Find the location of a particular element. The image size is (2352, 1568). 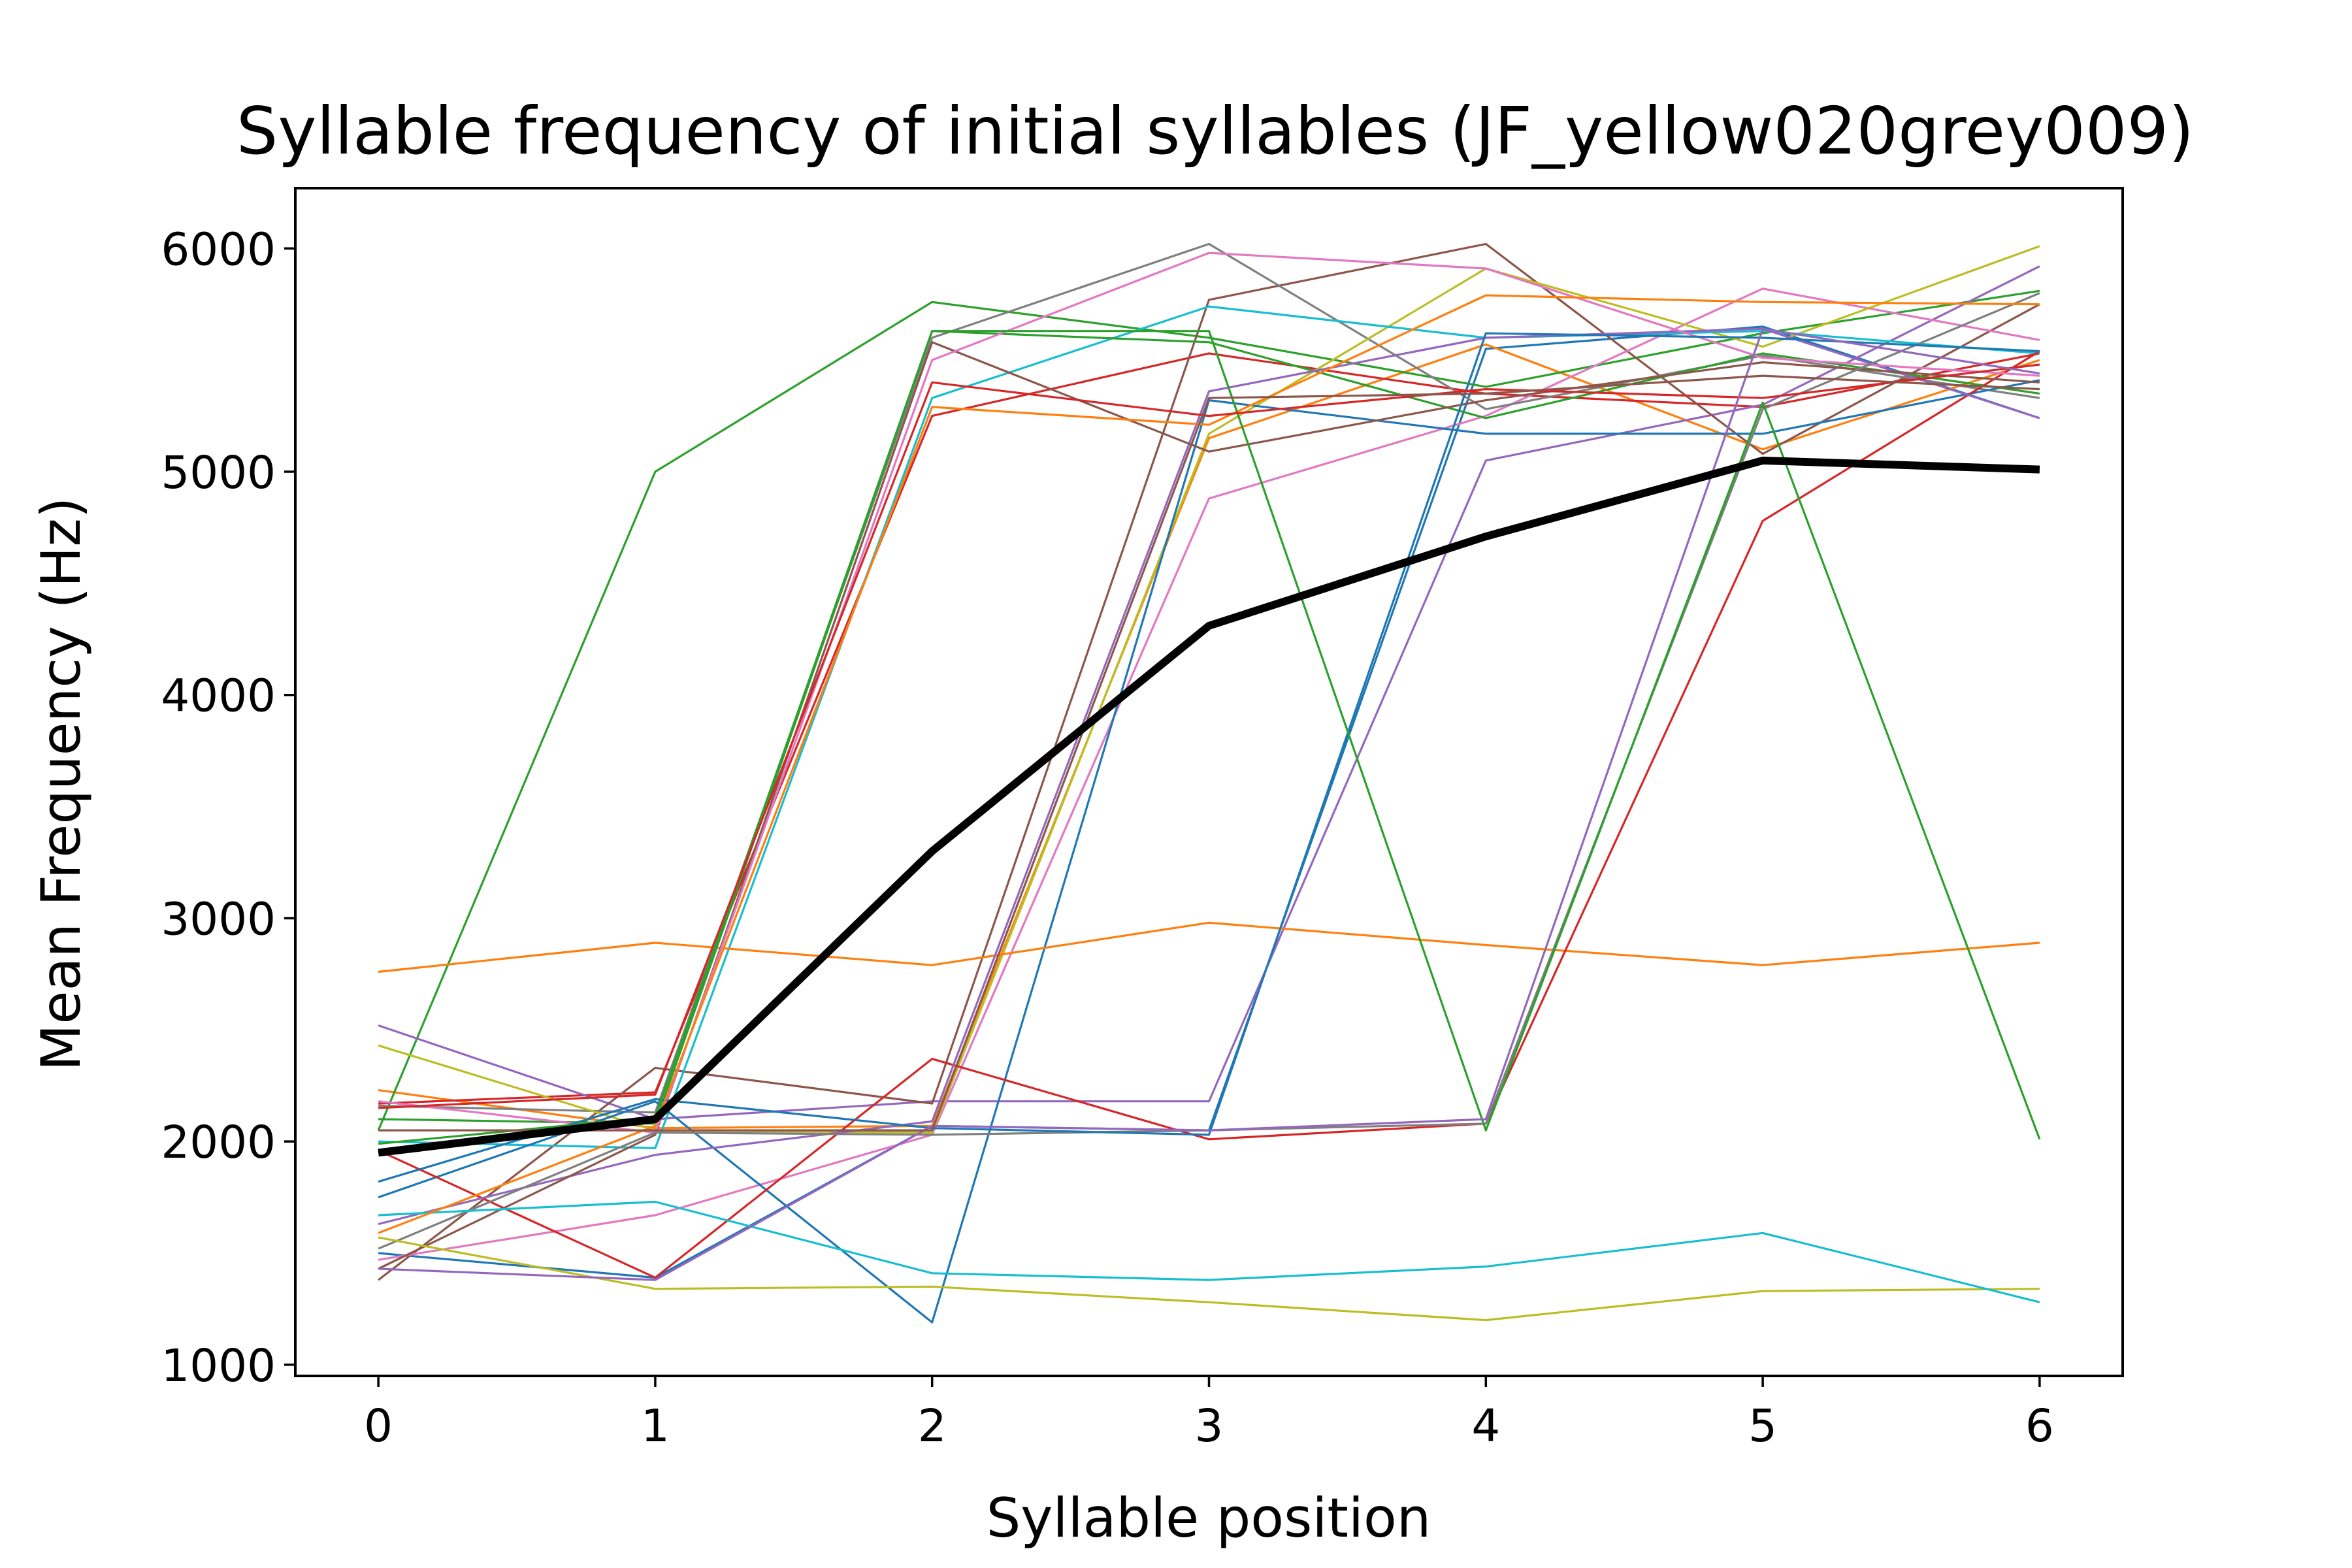

x-tick-label: 5 is located at coordinates (1762, 1426).